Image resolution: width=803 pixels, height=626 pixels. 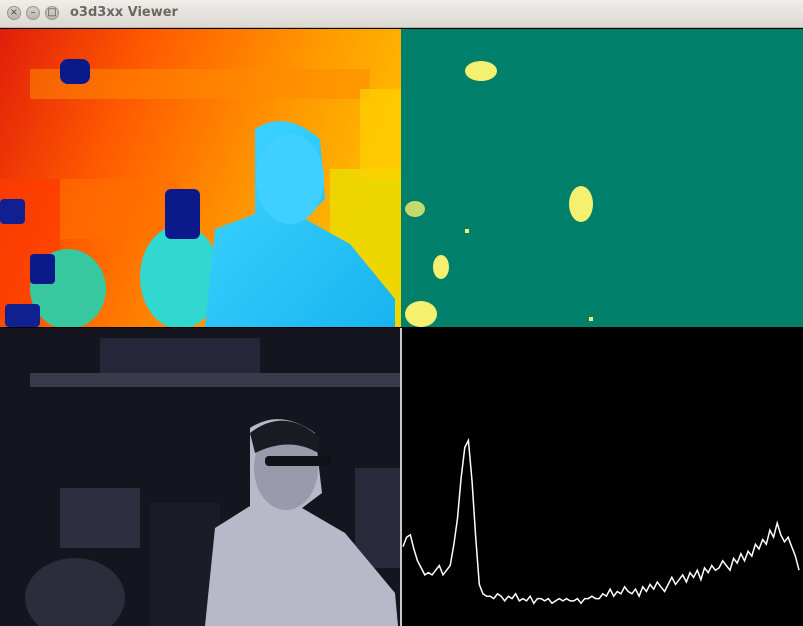 I want to click on close-icon: ×, so click(x=14, y=12).